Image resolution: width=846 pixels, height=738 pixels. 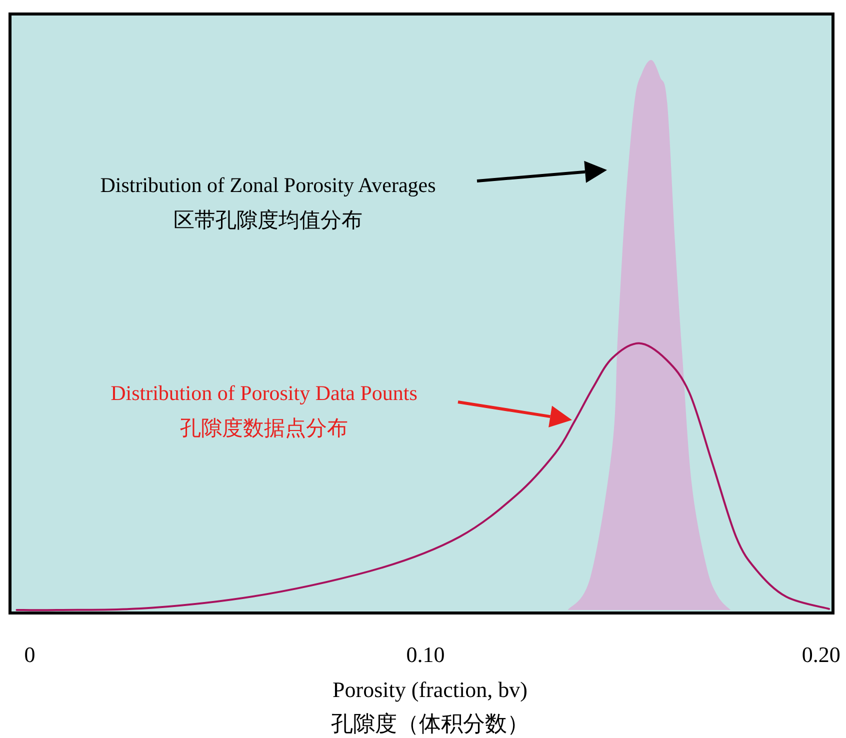 I want to click on text: 孔隙度（体积分数）, so click(x=430, y=723).